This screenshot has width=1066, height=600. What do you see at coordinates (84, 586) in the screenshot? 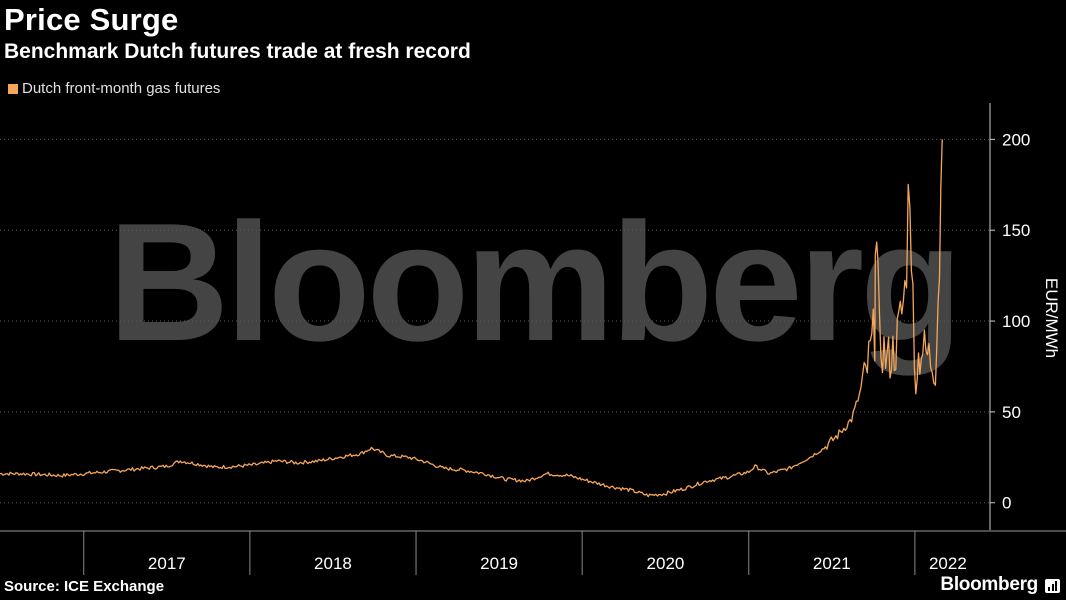
I see `source-note: Source: ICE Exchange` at bounding box center [84, 586].